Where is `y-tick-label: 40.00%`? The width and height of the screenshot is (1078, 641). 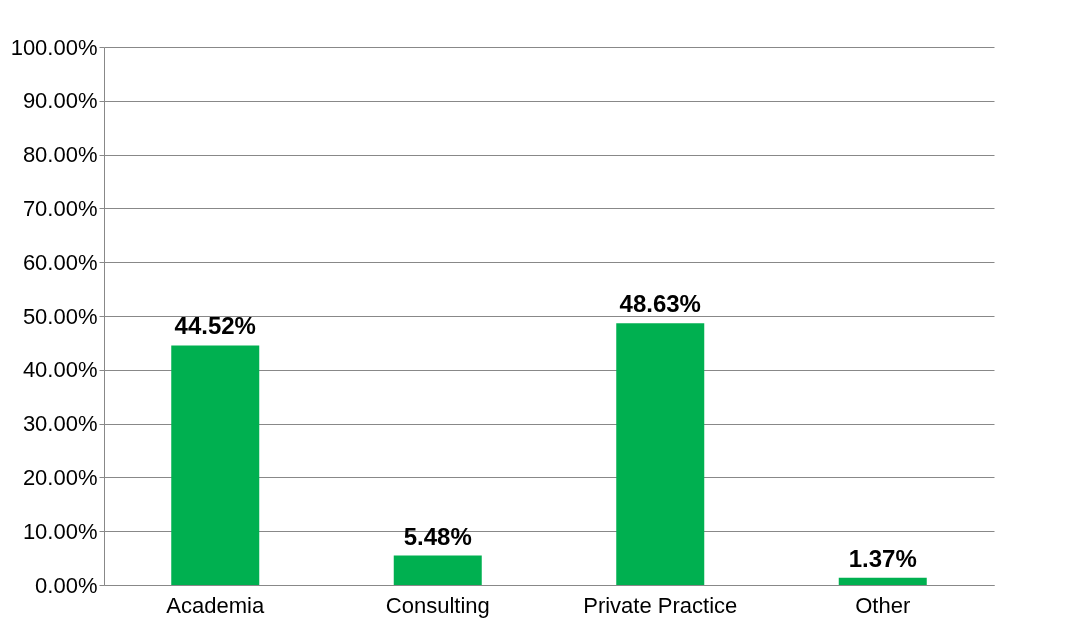 y-tick-label: 40.00% is located at coordinates (60, 370).